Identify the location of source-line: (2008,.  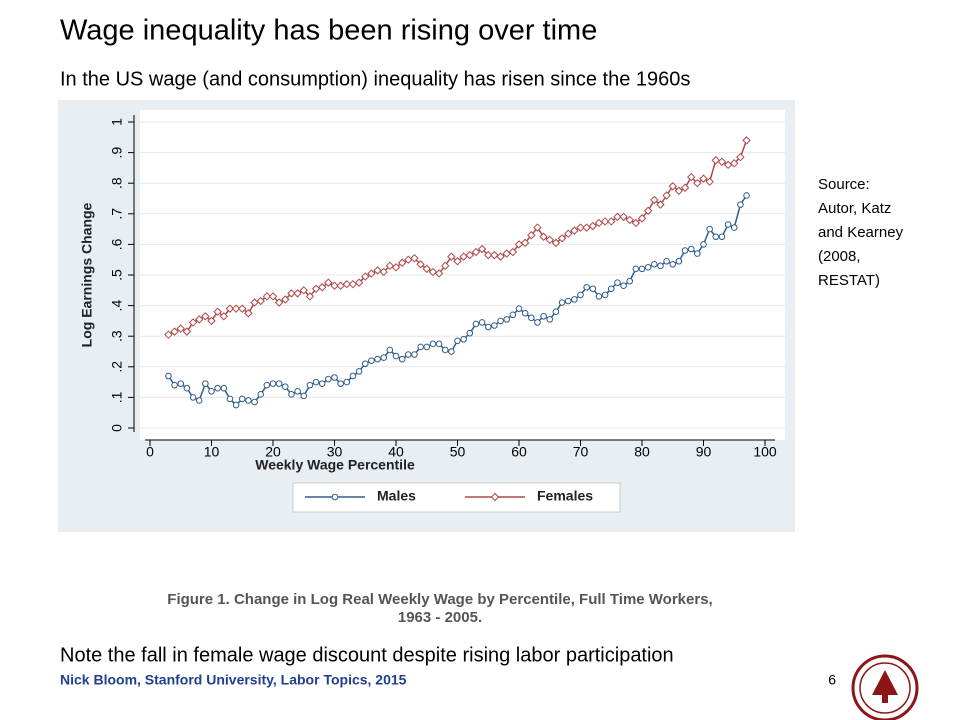
(839, 256).